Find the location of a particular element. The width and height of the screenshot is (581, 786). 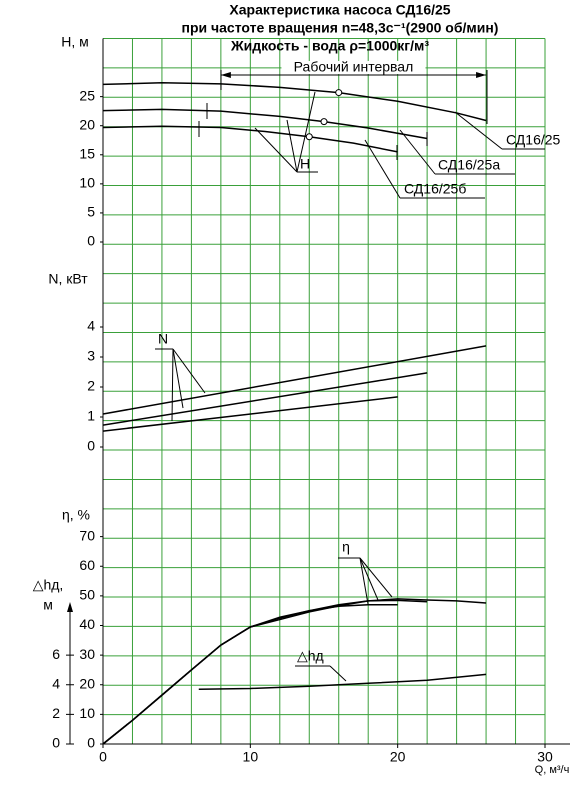

y-tick-label: 3 is located at coordinates (91, 356).